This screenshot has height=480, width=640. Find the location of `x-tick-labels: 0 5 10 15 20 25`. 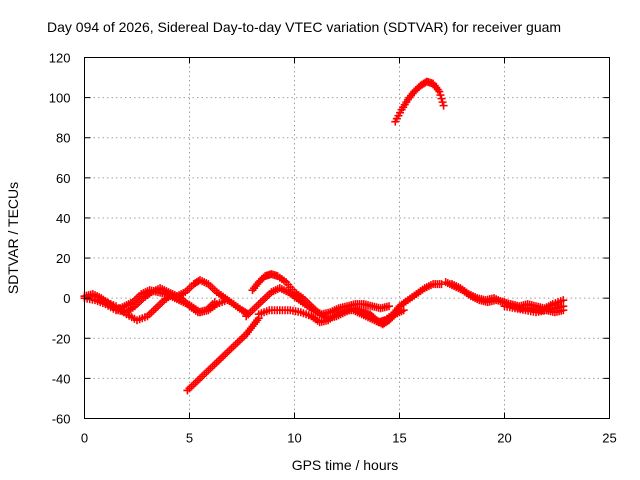

x-tick-labels: 0 5 10 15 20 25 is located at coordinates (349, 438).